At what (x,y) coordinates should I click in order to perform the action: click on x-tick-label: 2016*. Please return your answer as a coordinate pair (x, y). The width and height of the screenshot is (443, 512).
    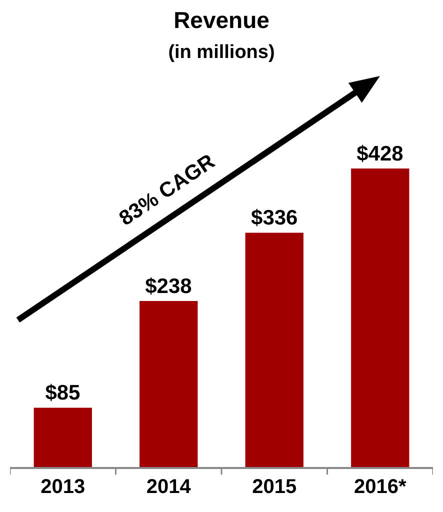
    Looking at the image, I should click on (380, 487).